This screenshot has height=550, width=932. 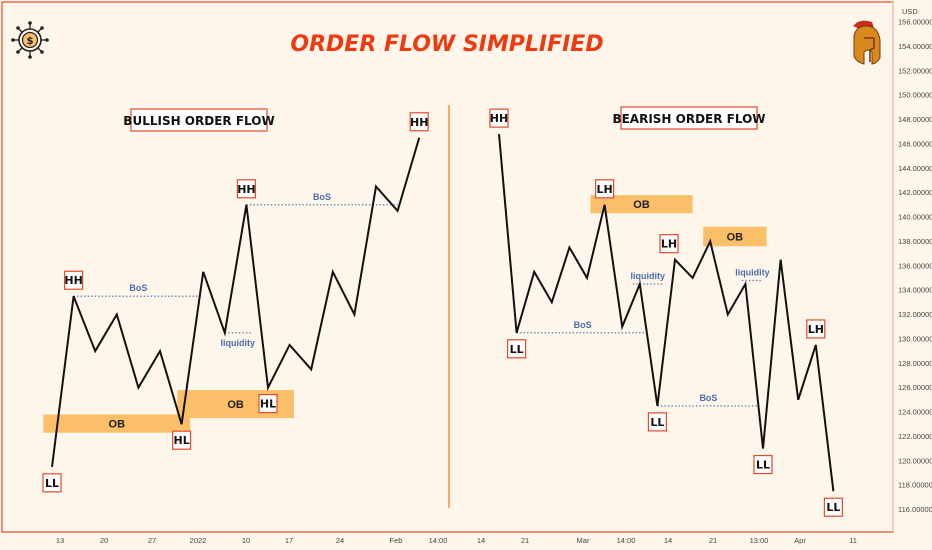 I want to click on x-tick-label: 27, so click(x=152, y=540).